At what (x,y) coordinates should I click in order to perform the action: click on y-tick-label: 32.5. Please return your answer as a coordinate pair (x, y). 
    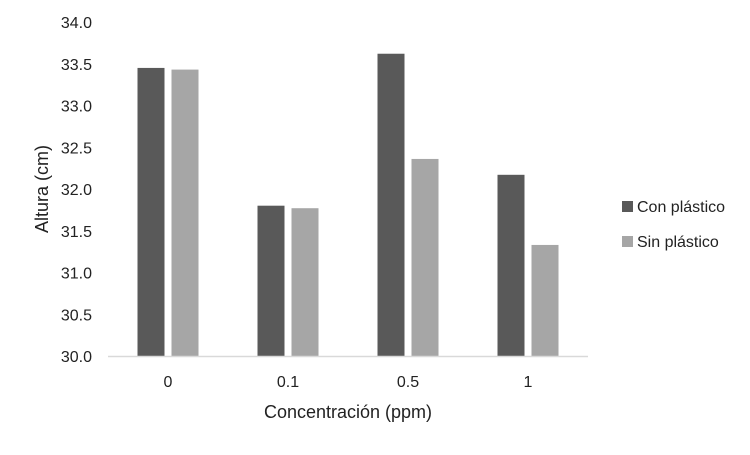
    Looking at the image, I should click on (76, 148).